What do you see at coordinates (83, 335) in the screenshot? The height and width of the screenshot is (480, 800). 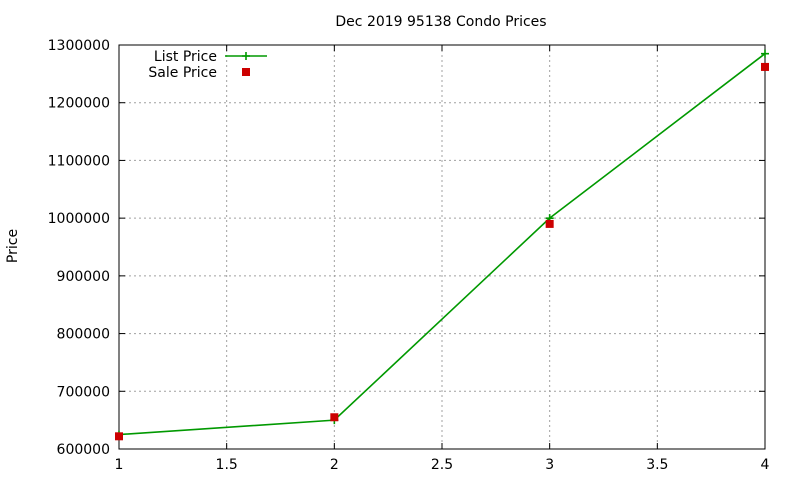 I see `y-tick-label: 800000` at bounding box center [83, 335].